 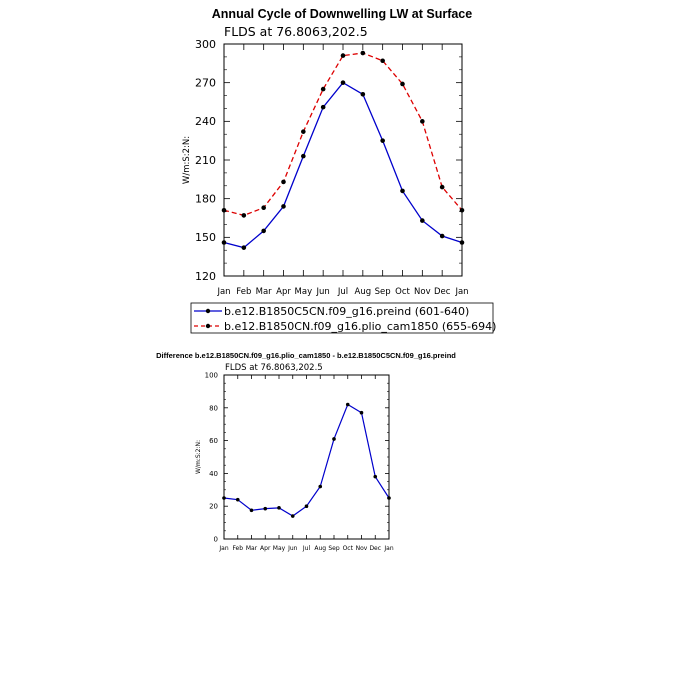 I want to click on difference-chart-series, so click(x=306, y=460).